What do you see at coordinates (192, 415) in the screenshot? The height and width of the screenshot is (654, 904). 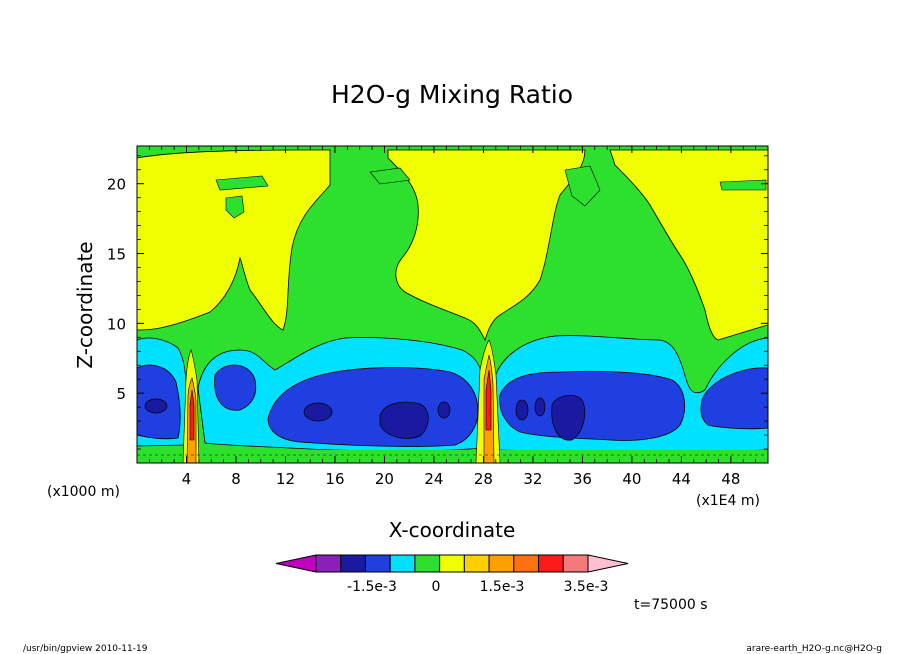 I see `plume-left-red` at bounding box center [192, 415].